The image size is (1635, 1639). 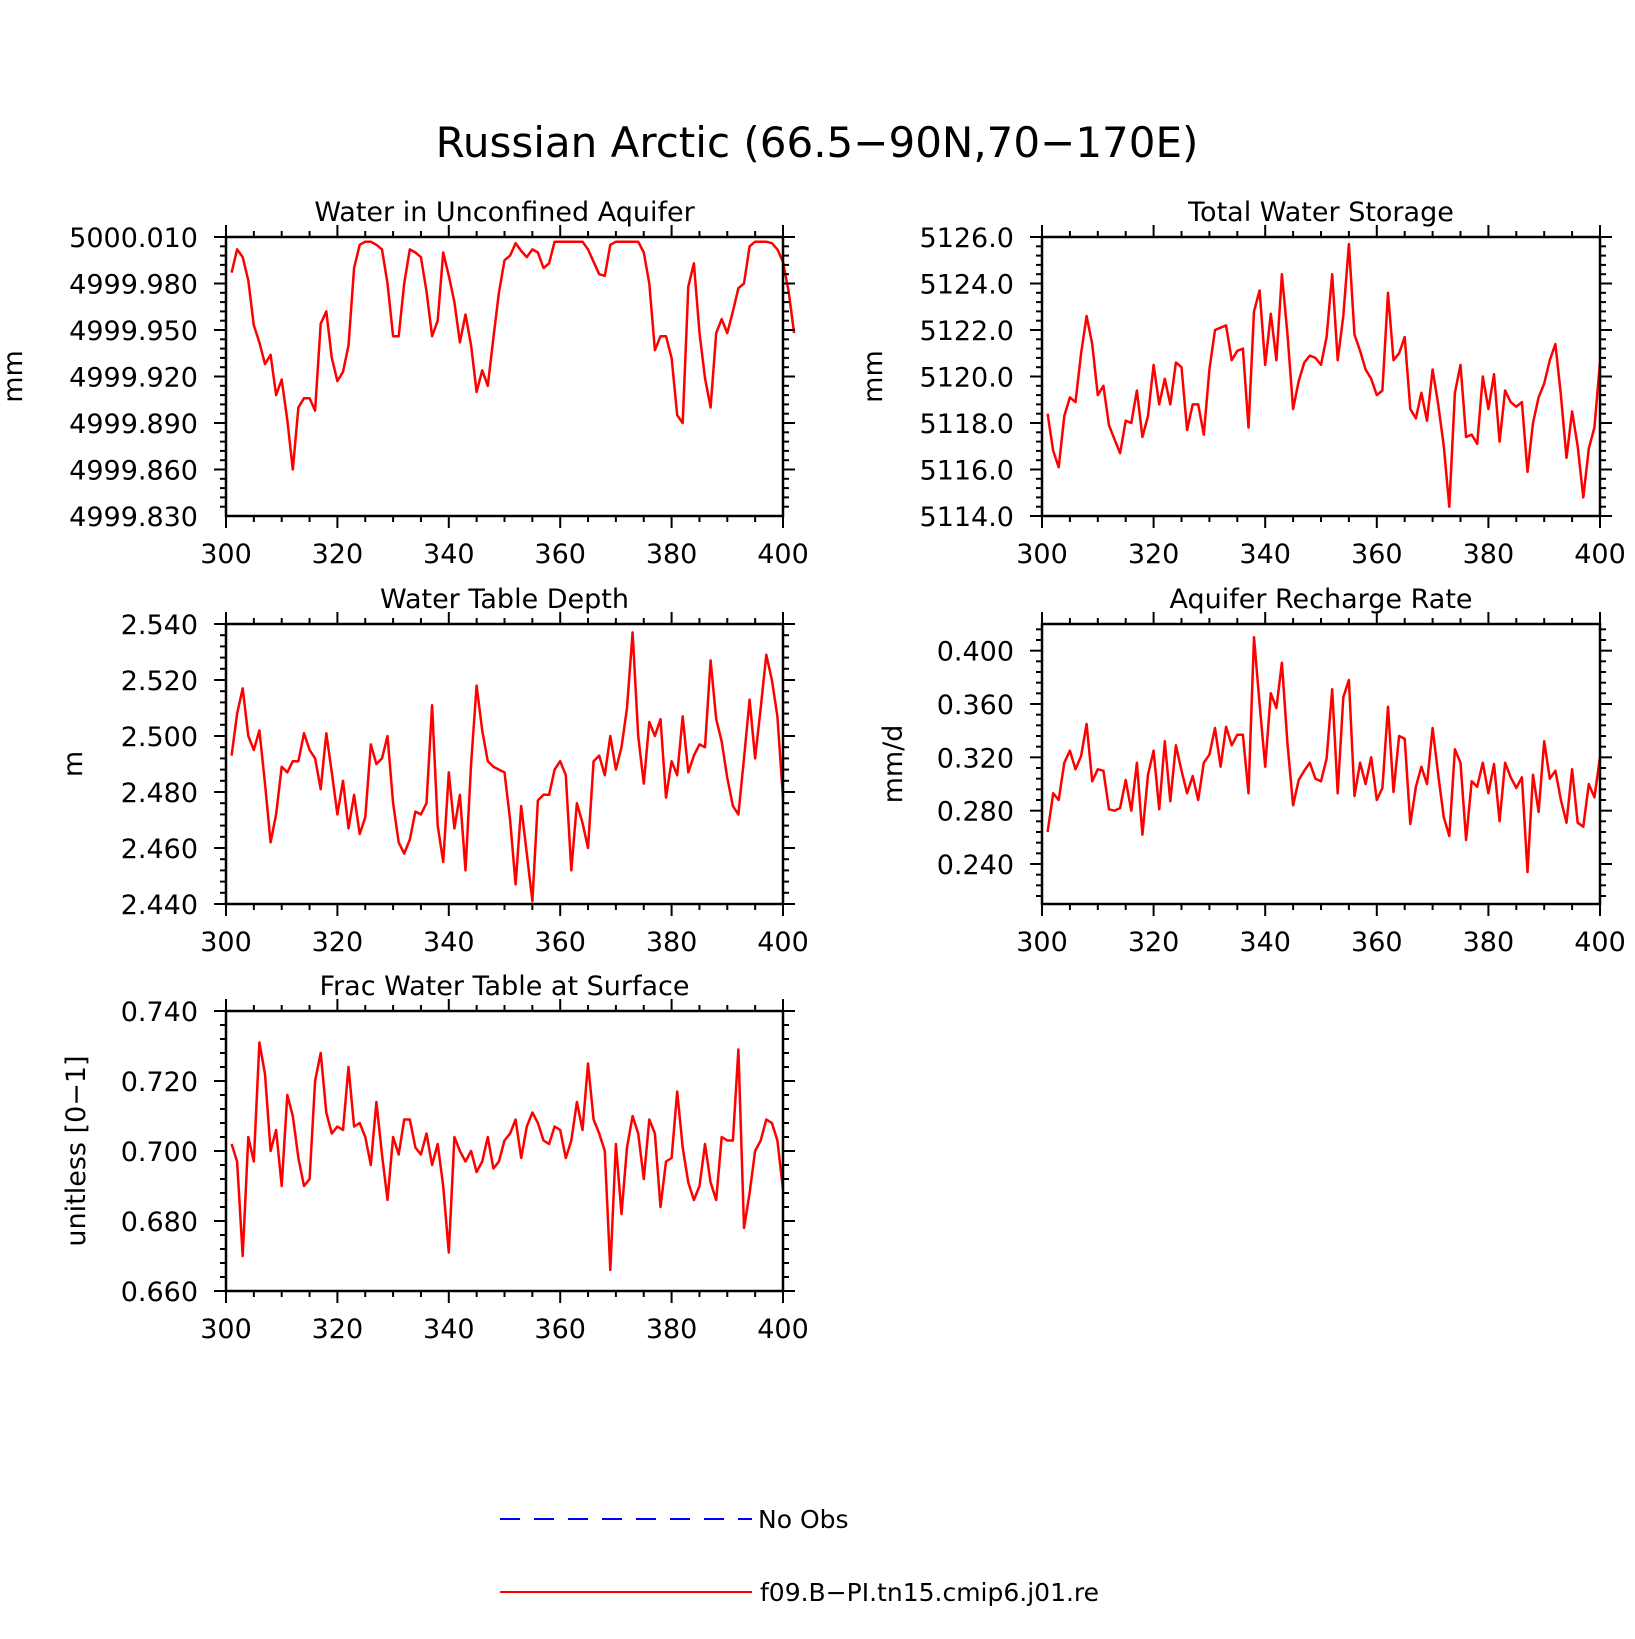 What do you see at coordinates (967, 285) in the screenshot?
I see `y-tick-label: 5124.0` at bounding box center [967, 285].